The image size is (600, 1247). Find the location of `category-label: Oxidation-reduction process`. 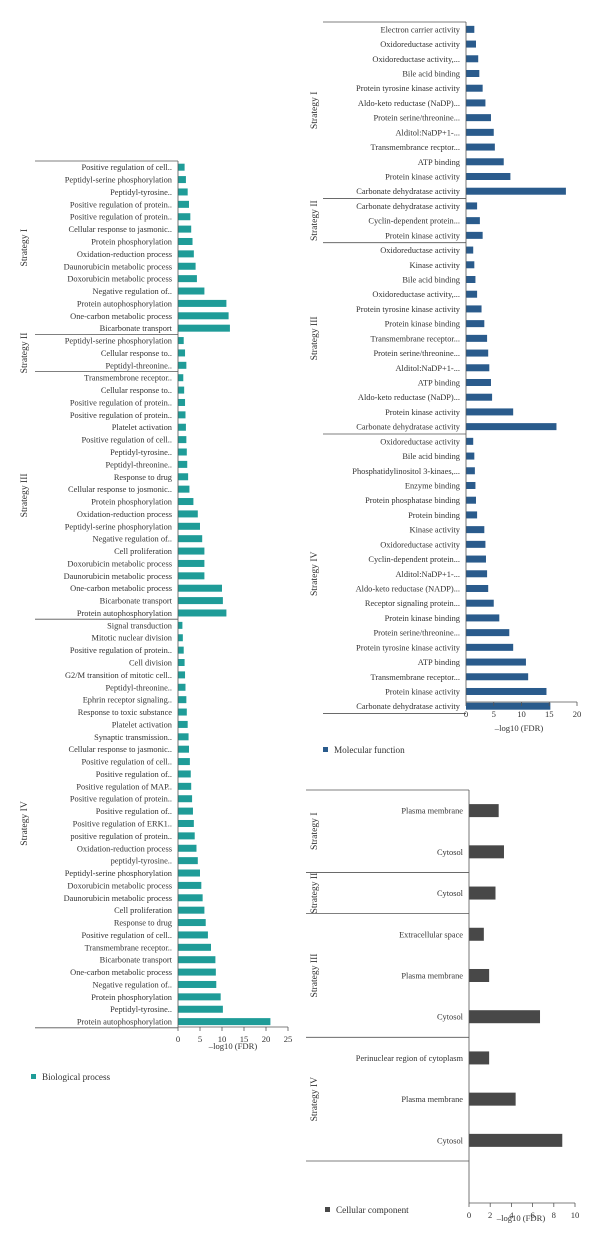

category-label: Oxidation-reduction process is located at coordinates (124, 848).